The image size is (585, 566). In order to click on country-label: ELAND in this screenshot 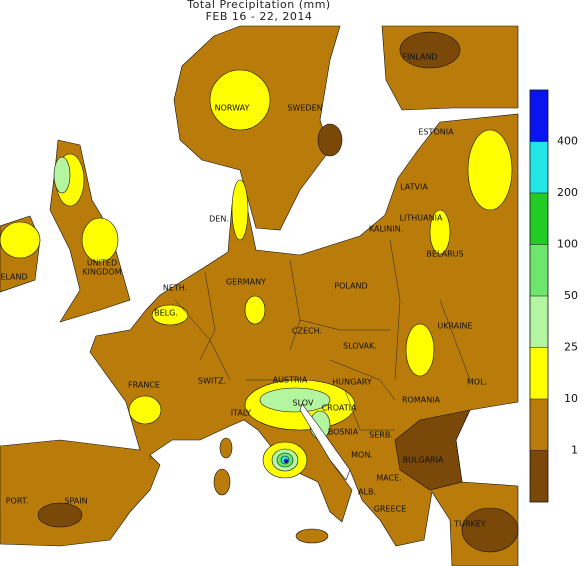, I will do `click(13, 277)`.